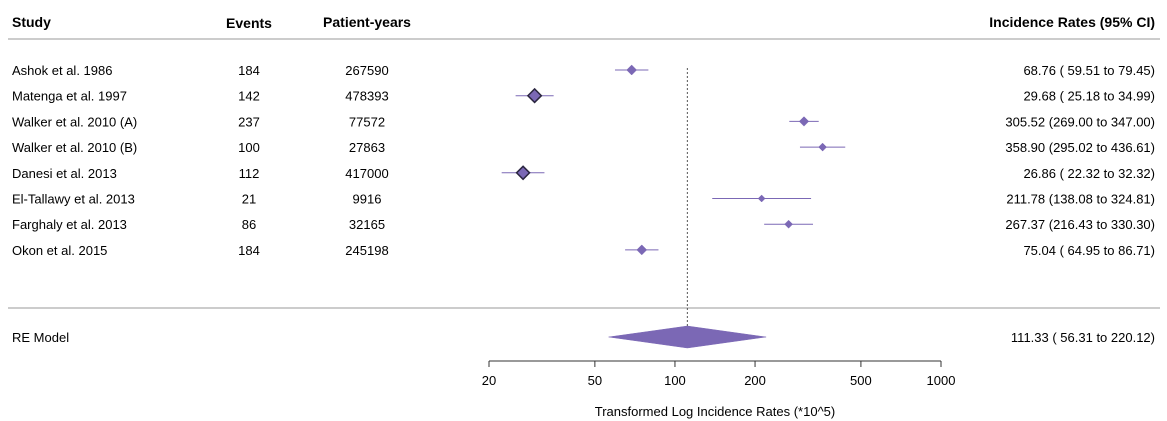  What do you see at coordinates (366, 173) in the screenshot?
I see `patient-years-value: 417000` at bounding box center [366, 173].